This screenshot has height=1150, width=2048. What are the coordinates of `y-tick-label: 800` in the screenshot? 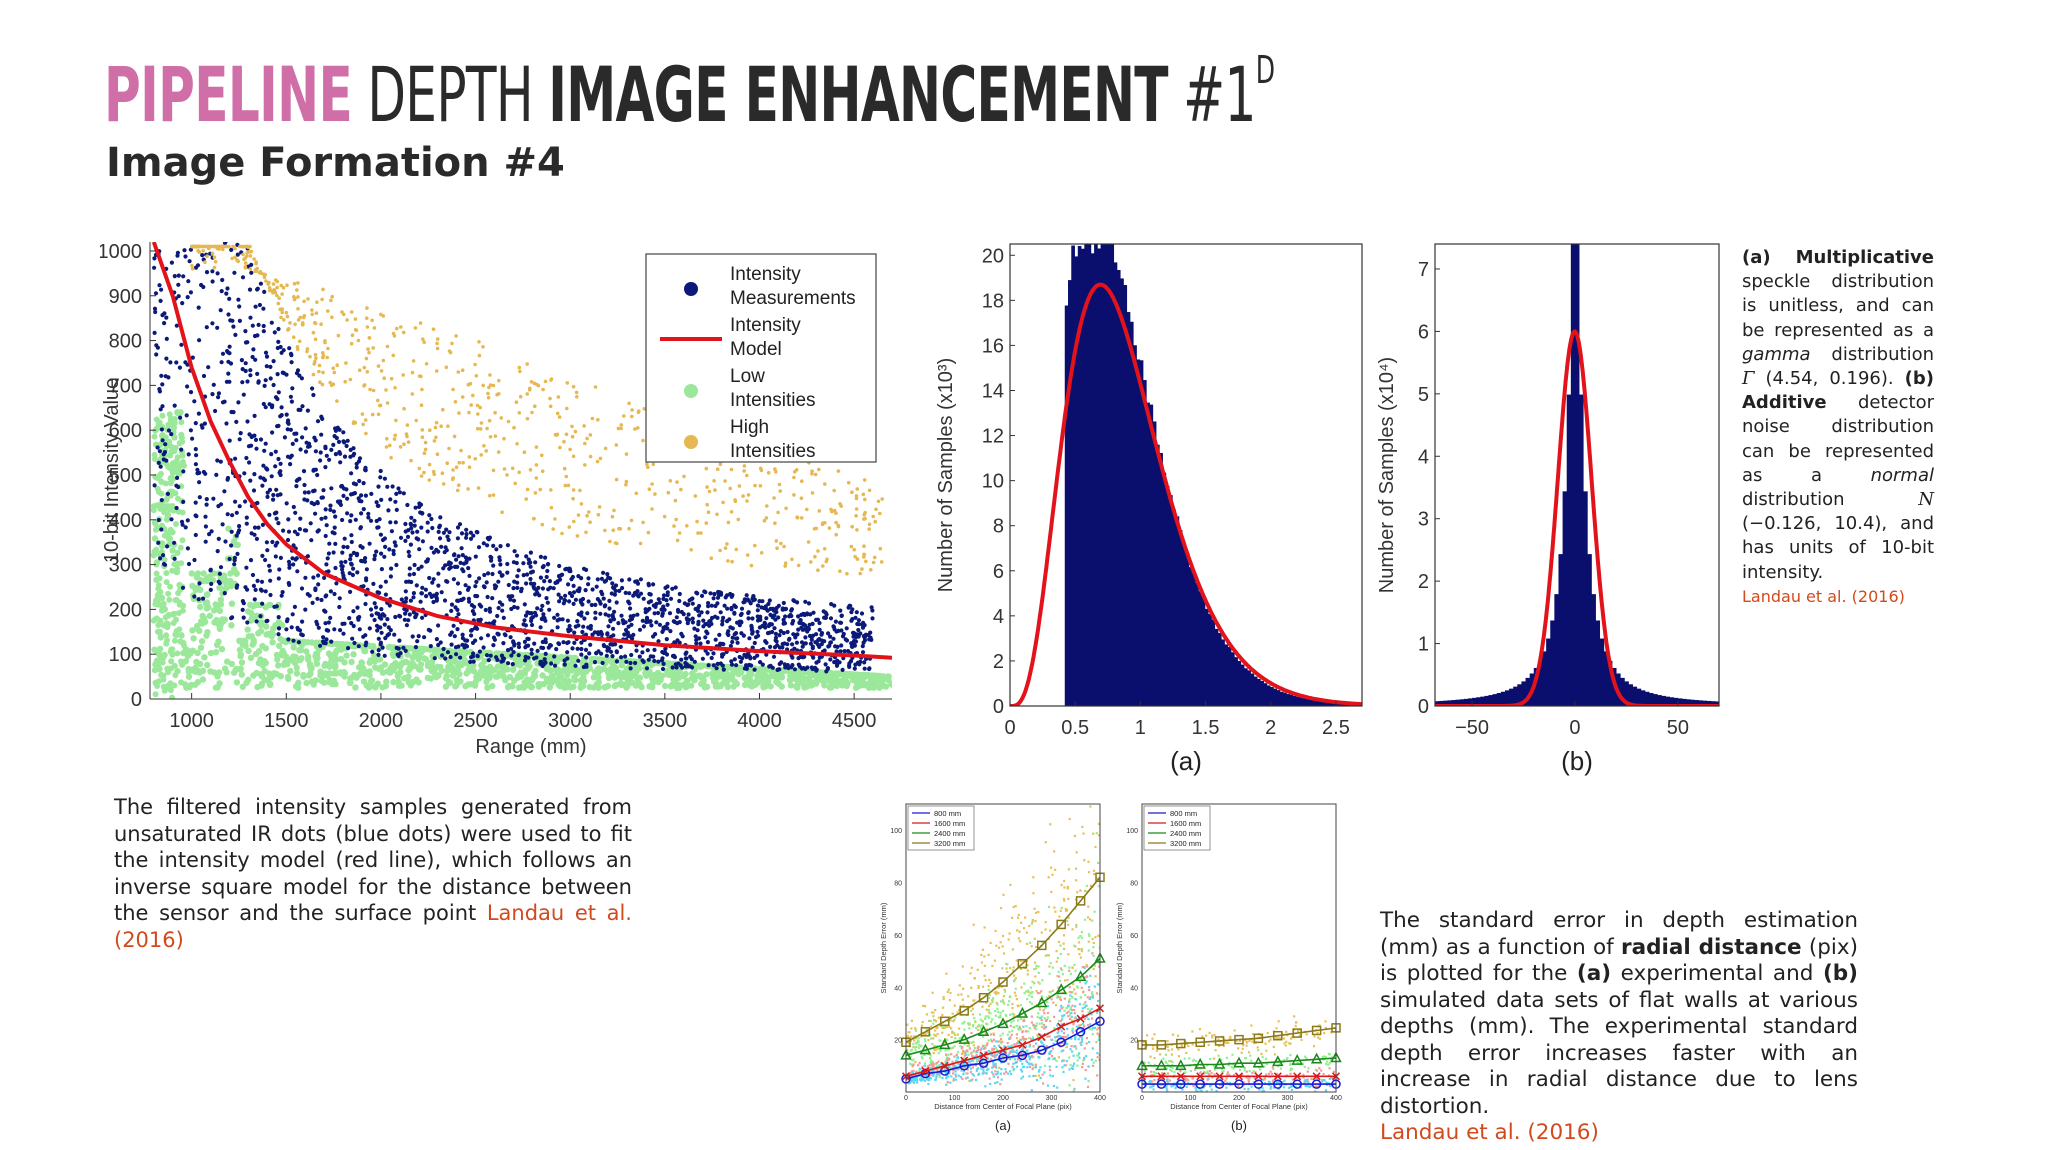 It's located at (125, 342).